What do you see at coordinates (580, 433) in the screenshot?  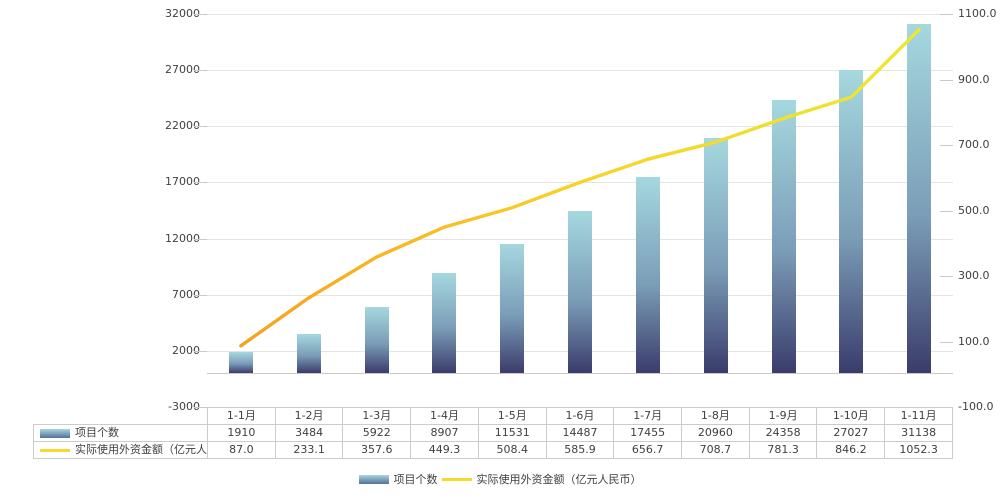 I see `table-projects-value-cell: 14487` at bounding box center [580, 433].